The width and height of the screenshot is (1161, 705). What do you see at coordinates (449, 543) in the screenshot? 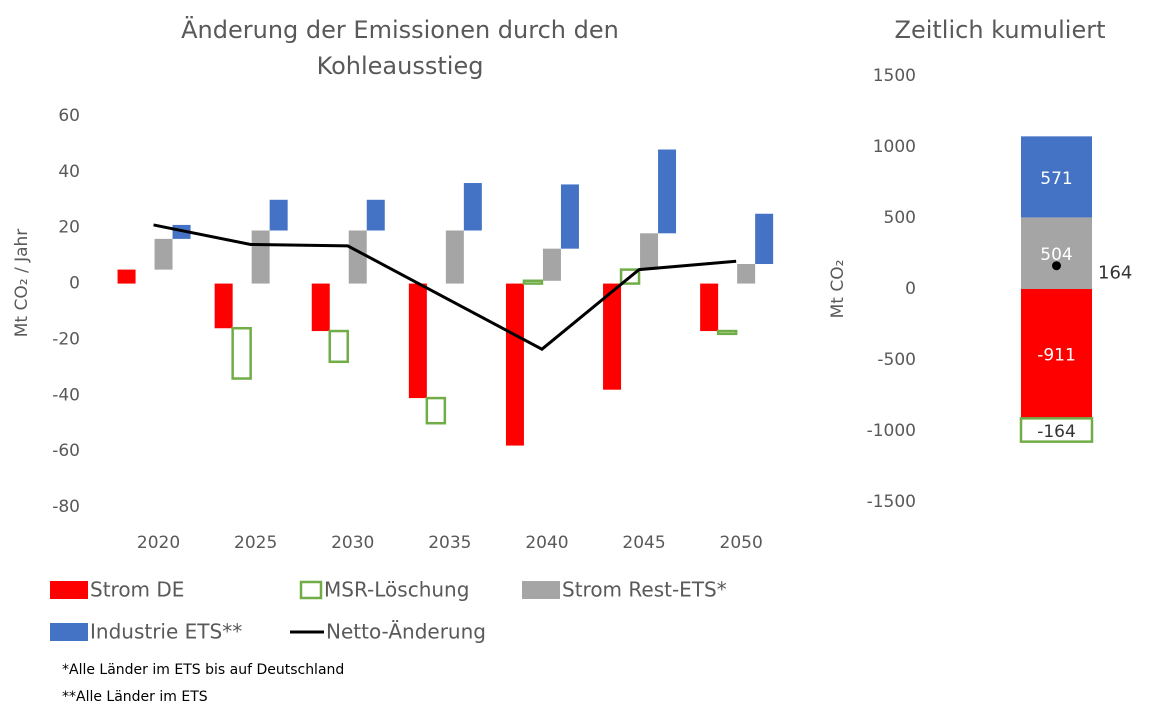
I see `x-tick-label: 2035` at bounding box center [449, 543].